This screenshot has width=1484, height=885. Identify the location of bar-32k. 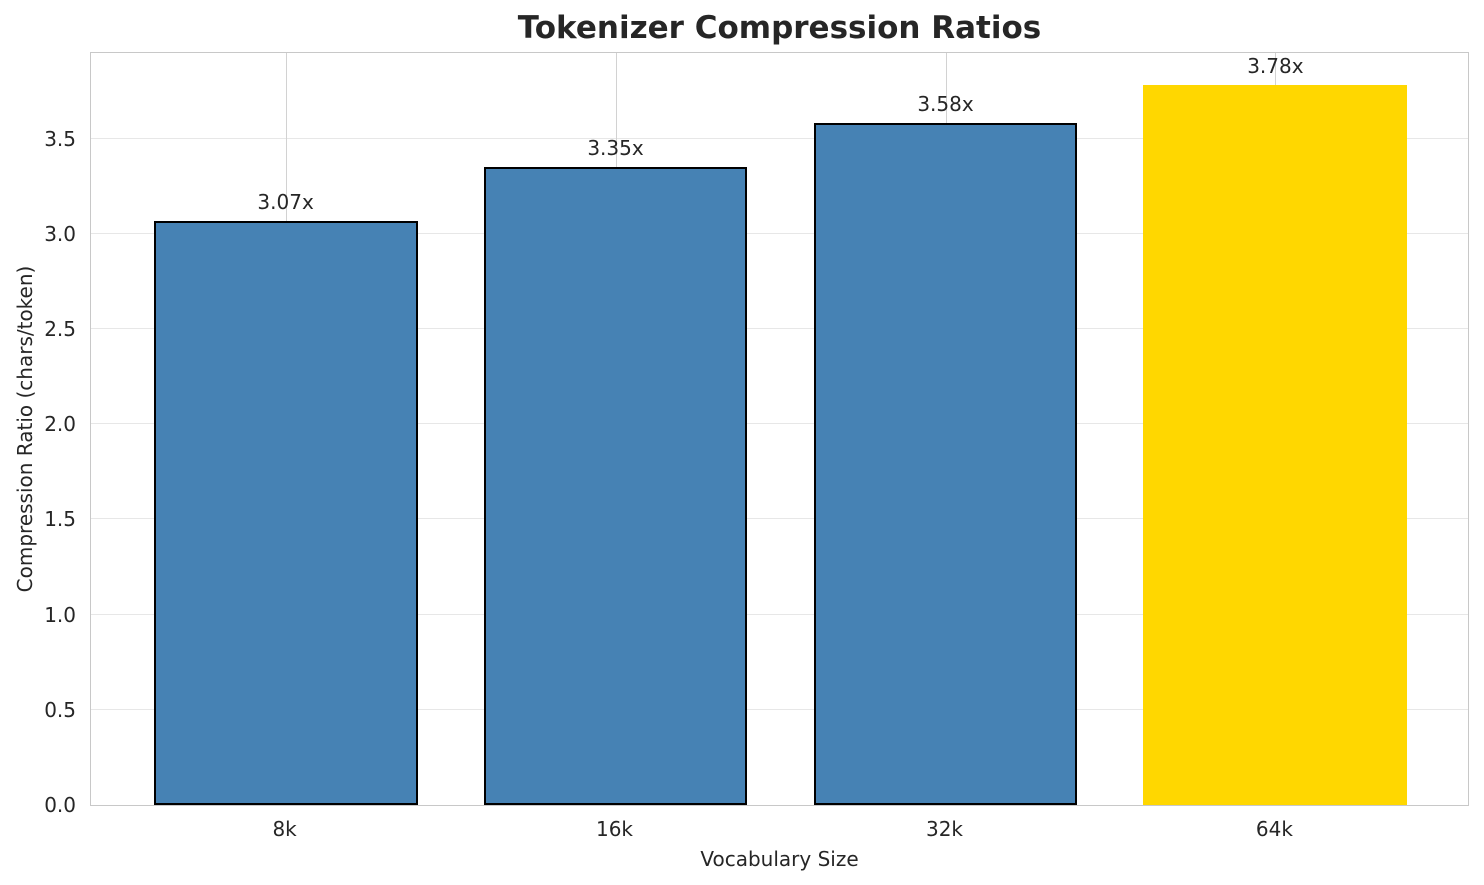
(945, 464).